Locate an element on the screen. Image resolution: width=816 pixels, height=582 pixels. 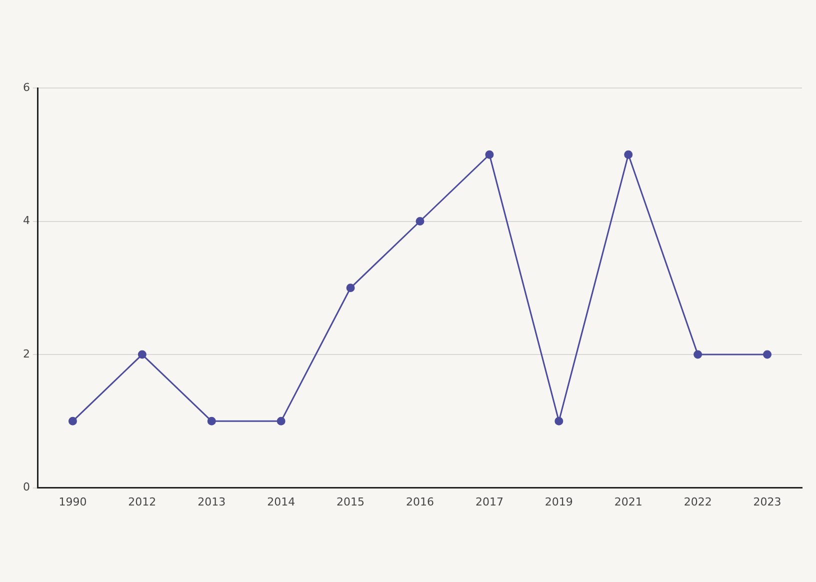
x-tick-label: 1990 is located at coordinates (72, 501).